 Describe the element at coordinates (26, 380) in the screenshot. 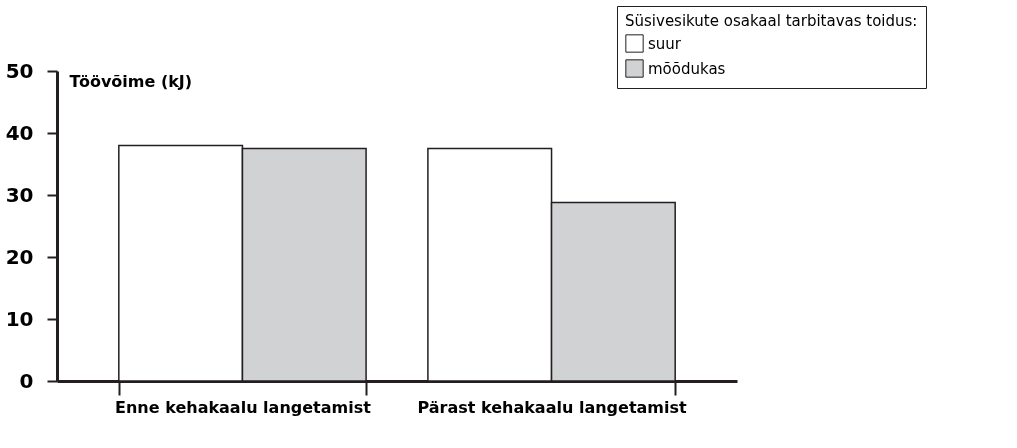

I see `y-tick-label: 0` at that location.